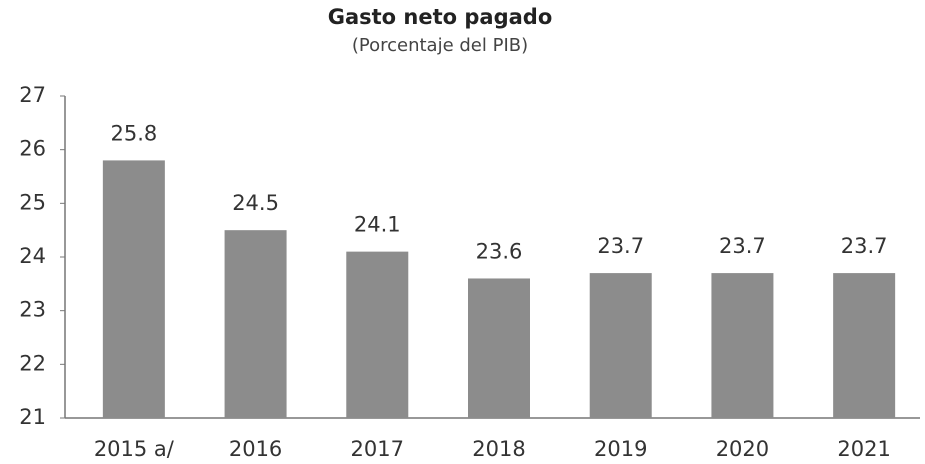  What do you see at coordinates (377, 449) in the screenshot?
I see `x-tick-label: 2017` at bounding box center [377, 449].